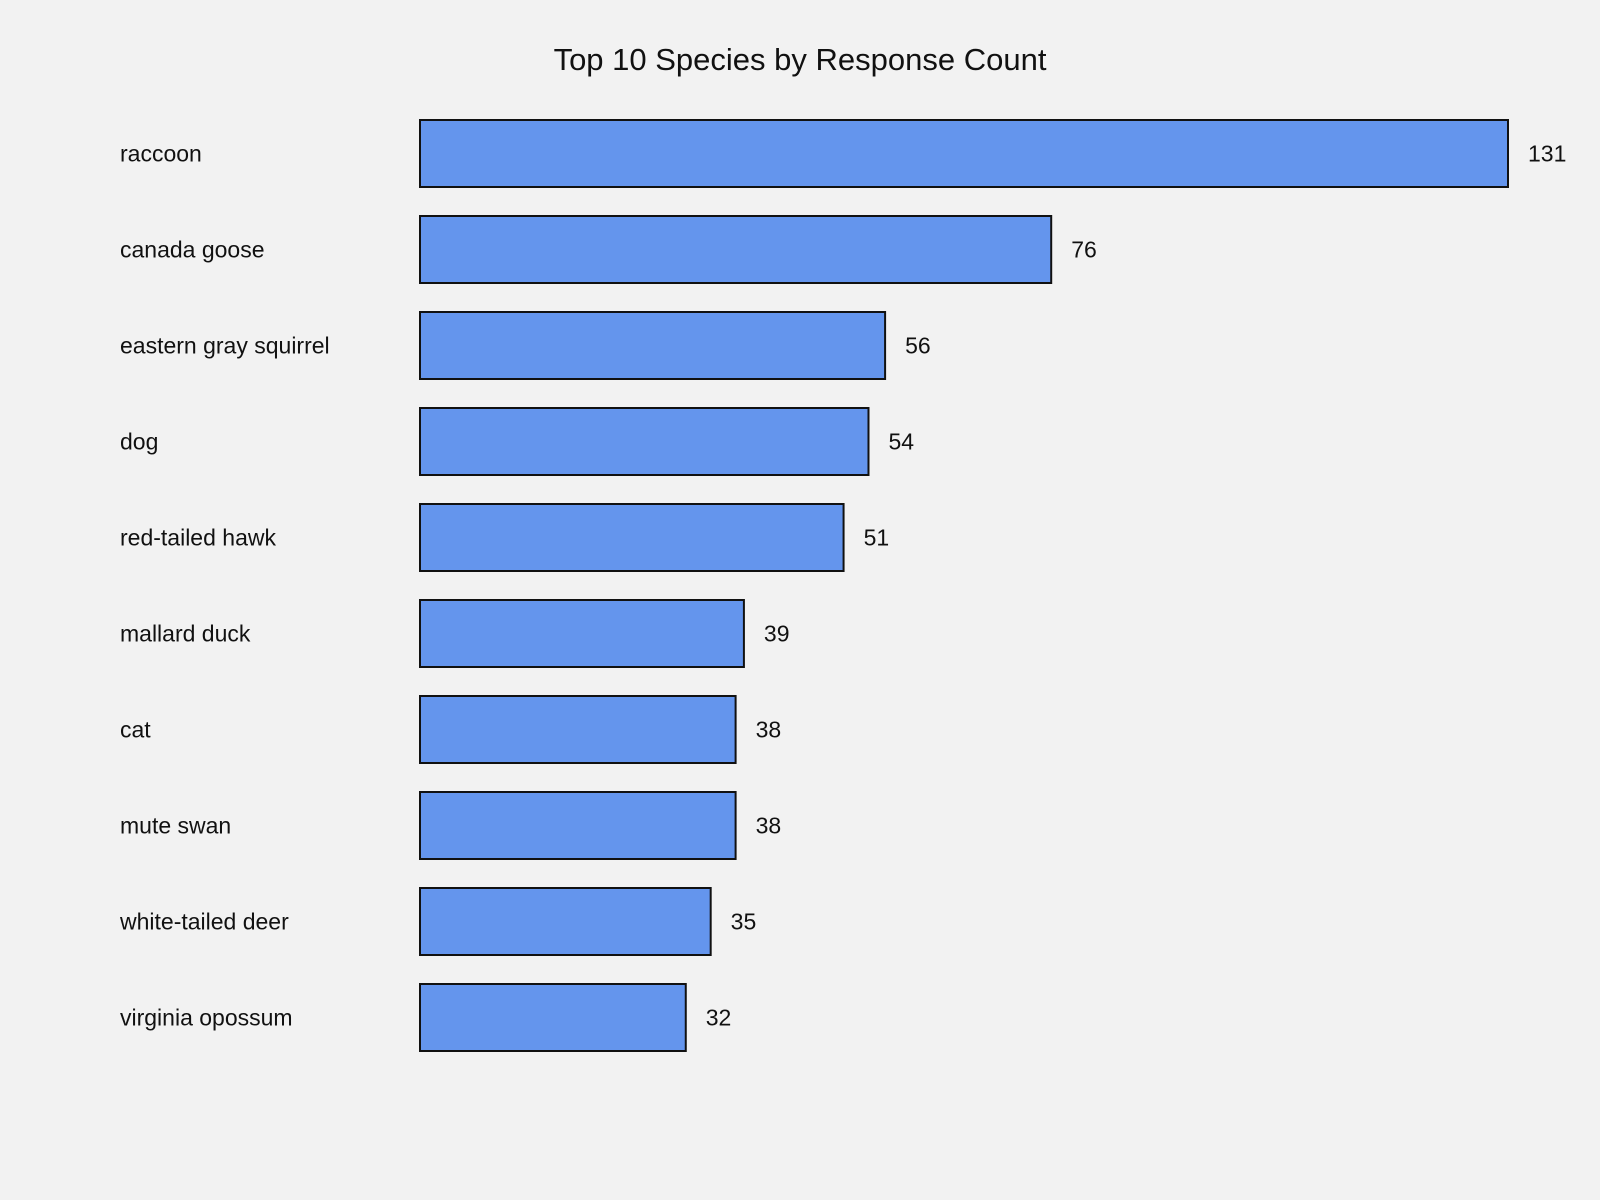  Describe the element at coordinates (777, 634) in the screenshot. I see `value-label: 39` at that location.